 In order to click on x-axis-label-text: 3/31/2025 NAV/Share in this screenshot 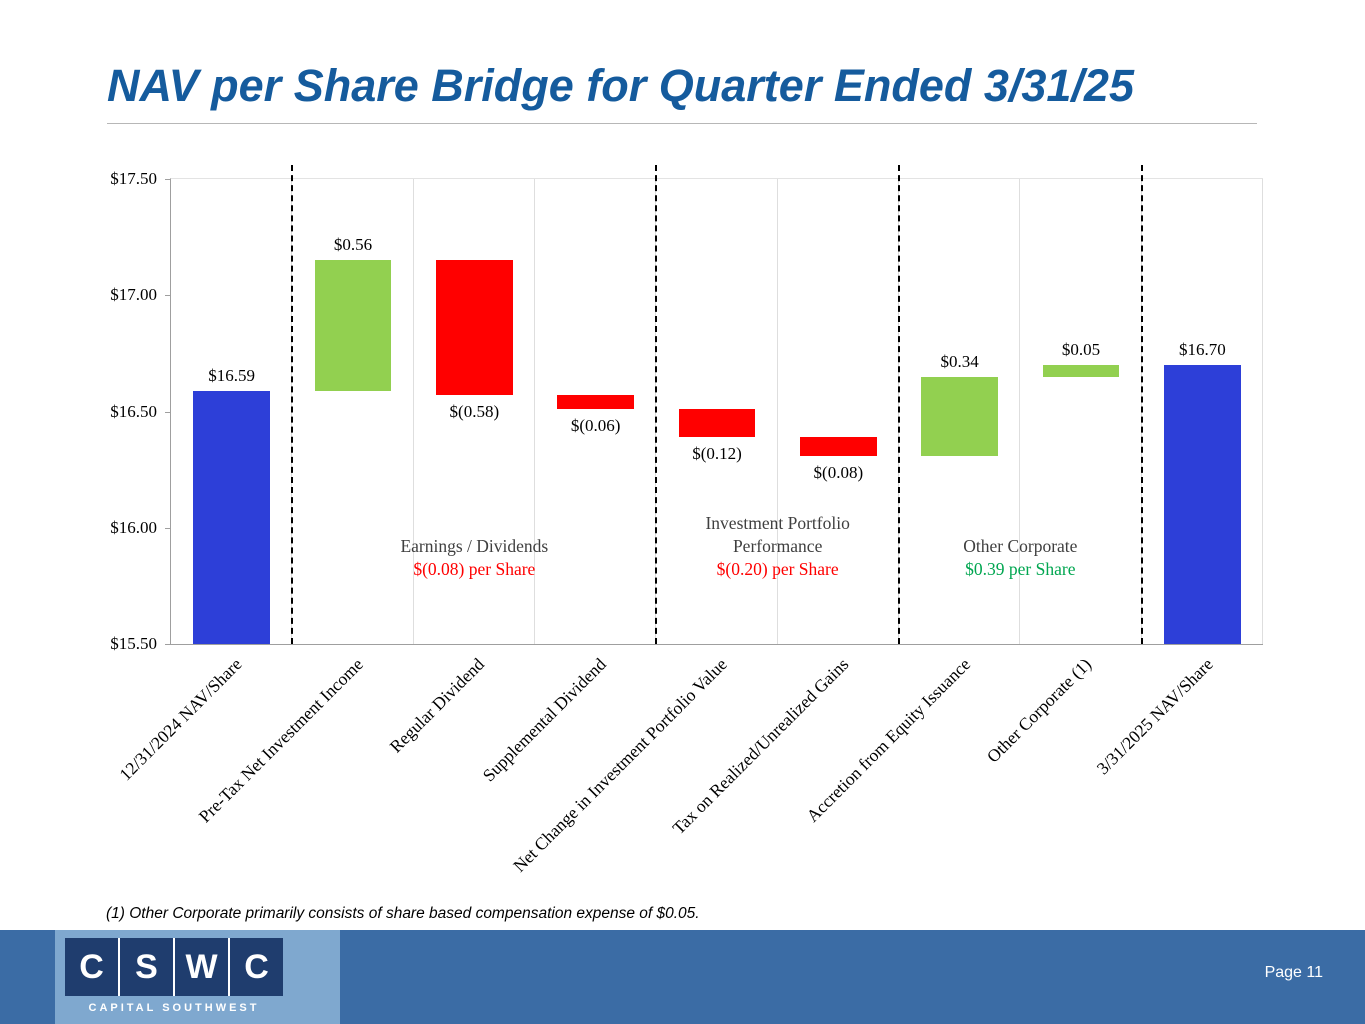, I will do `click(1154, 716)`.